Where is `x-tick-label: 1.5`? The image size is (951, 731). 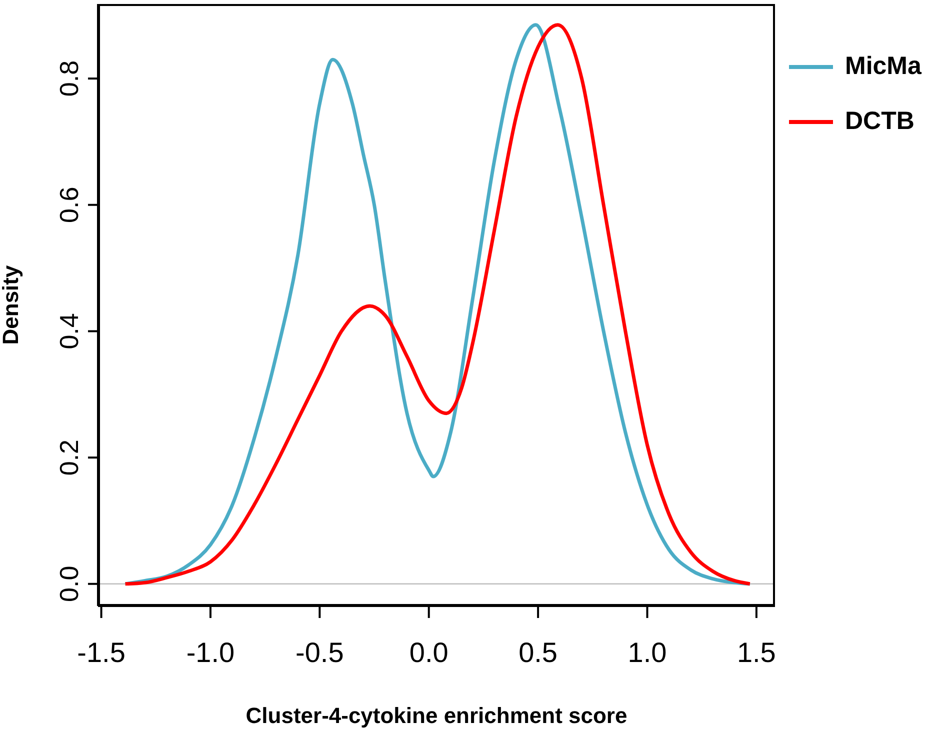 x-tick-label: 1.5 is located at coordinates (756, 652).